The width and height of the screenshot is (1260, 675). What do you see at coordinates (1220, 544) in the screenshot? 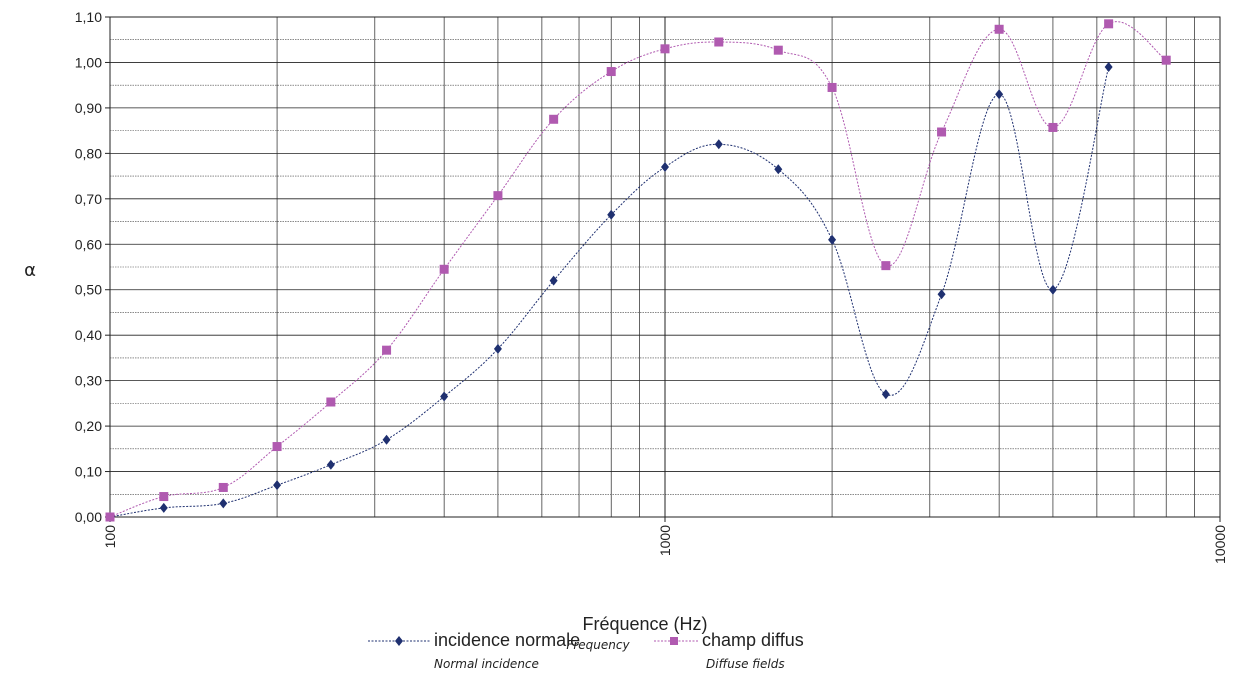
I see `x-tick-label: 10000` at bounding box center [1220, 544].